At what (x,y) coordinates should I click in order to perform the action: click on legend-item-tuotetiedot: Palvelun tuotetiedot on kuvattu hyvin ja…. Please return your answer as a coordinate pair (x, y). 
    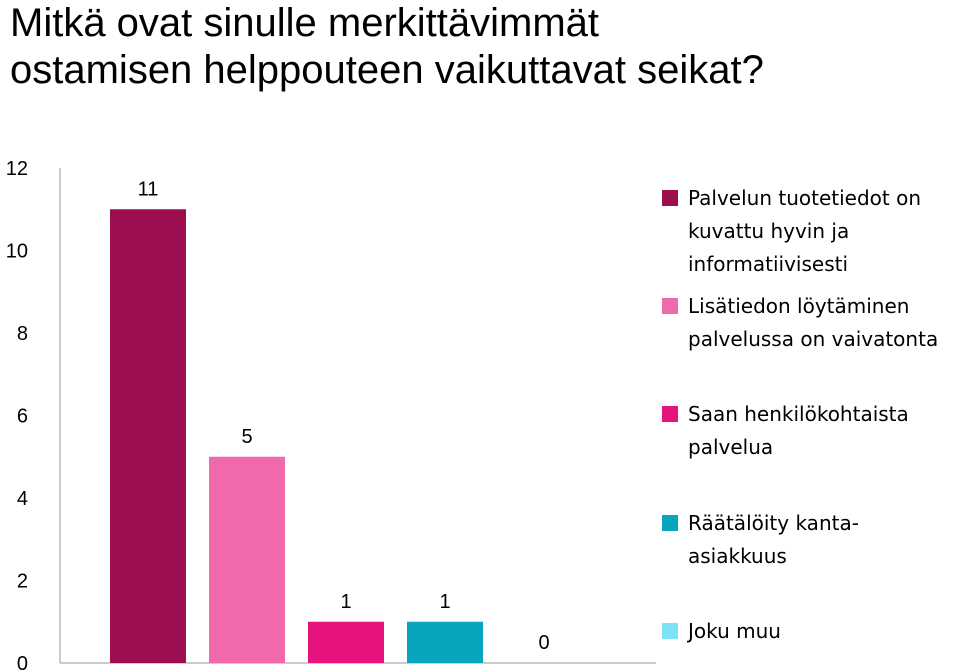
    Looking at the image, I should click on (810, 231).